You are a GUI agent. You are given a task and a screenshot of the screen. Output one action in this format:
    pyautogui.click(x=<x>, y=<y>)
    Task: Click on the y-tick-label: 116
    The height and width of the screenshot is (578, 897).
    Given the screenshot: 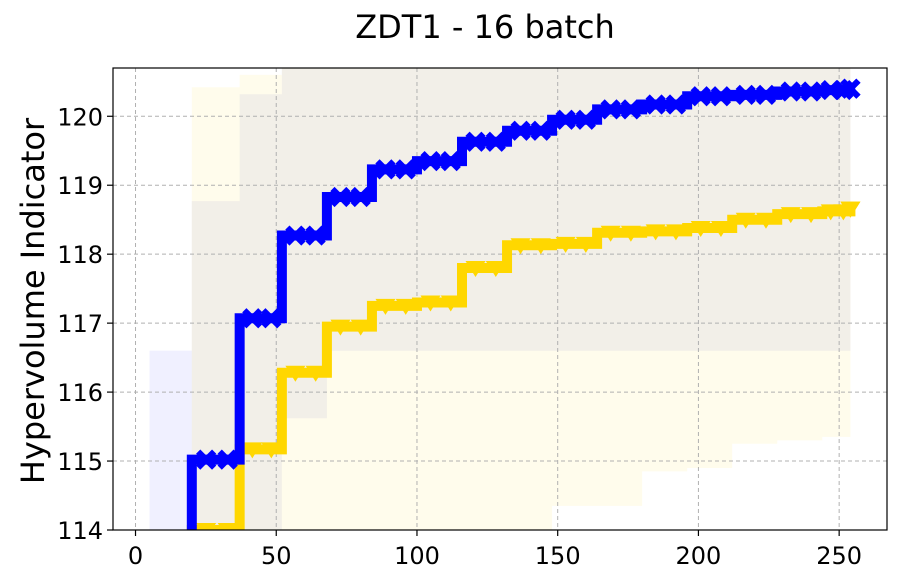 What is the action you would take?
    pyautogui.click(x=80, y=393)
    